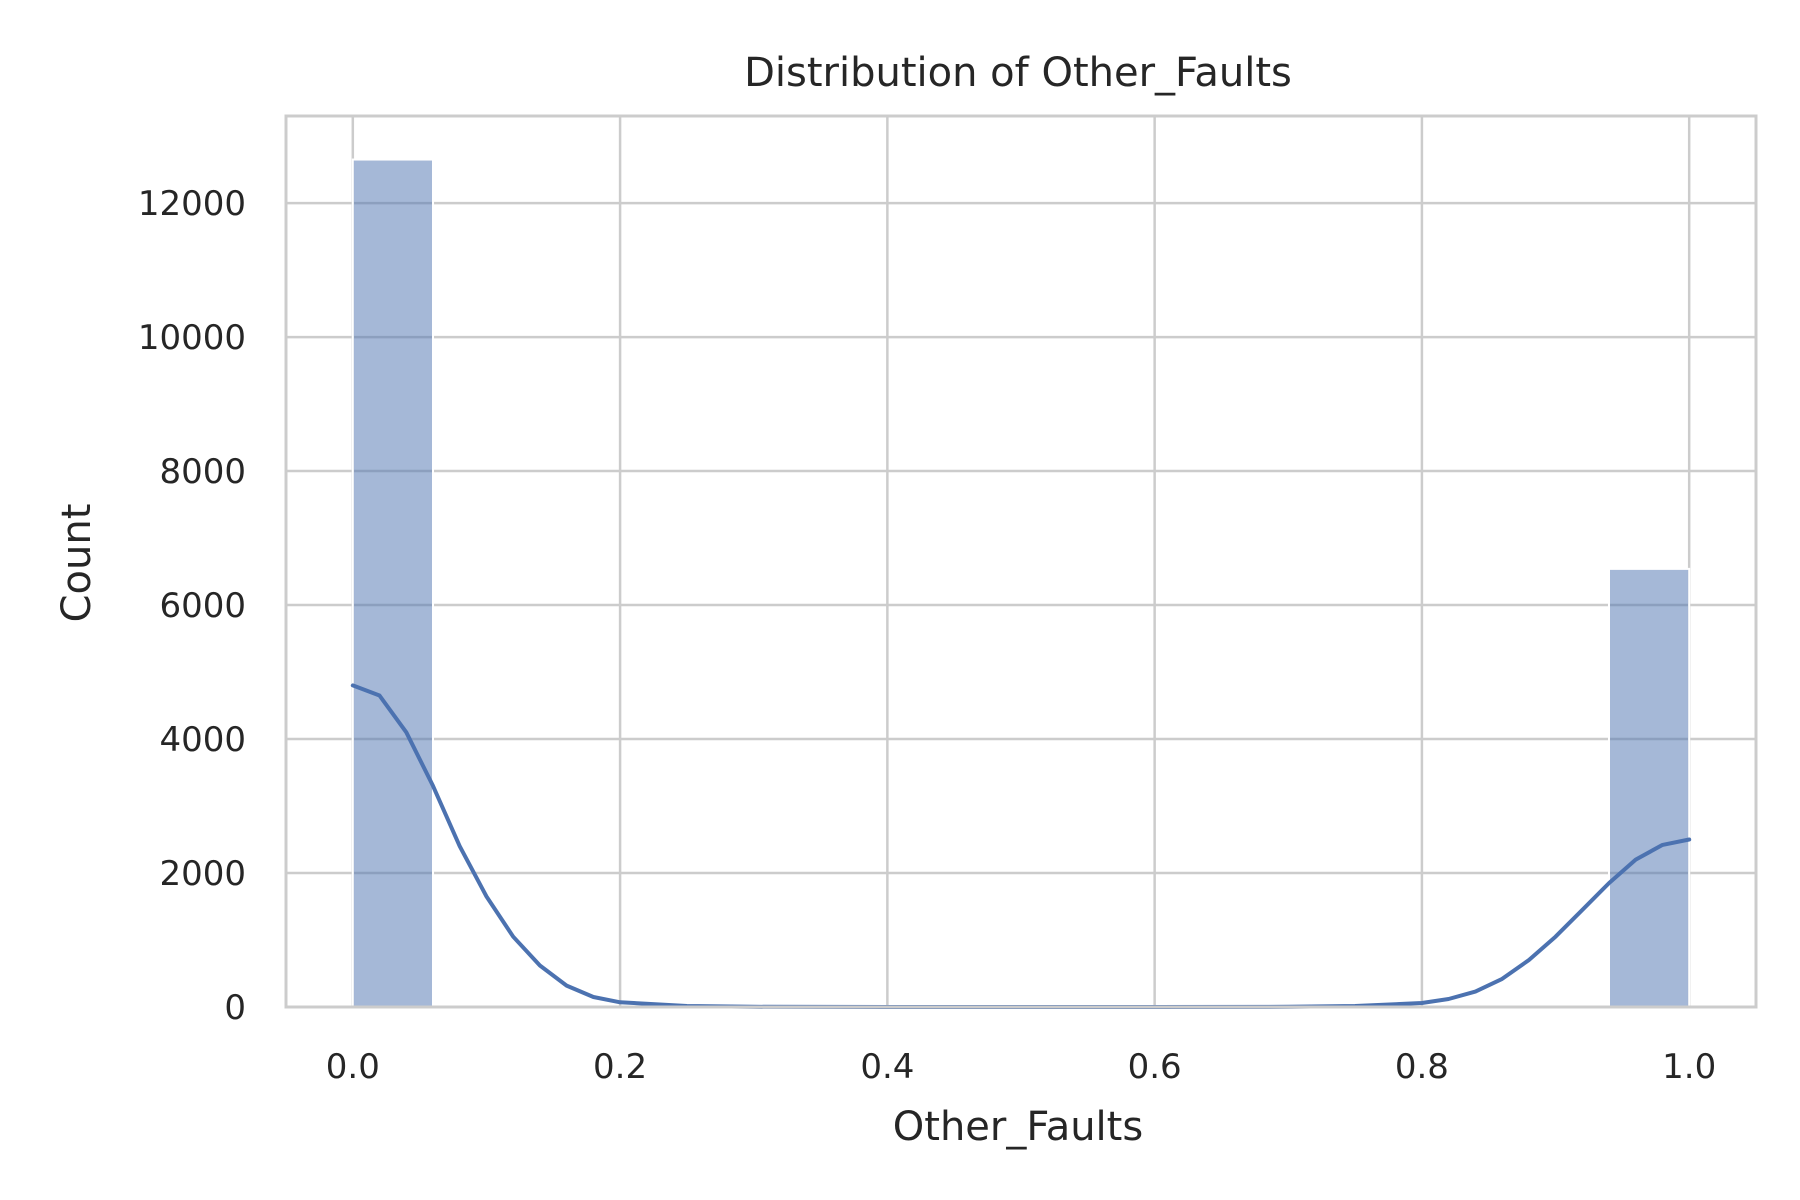 The width and height of the screenshot is (1800, 1200). I want to click on y-tick-labels: 0 2000 4000 6000 8000 10000 12000, so click(192, 606).